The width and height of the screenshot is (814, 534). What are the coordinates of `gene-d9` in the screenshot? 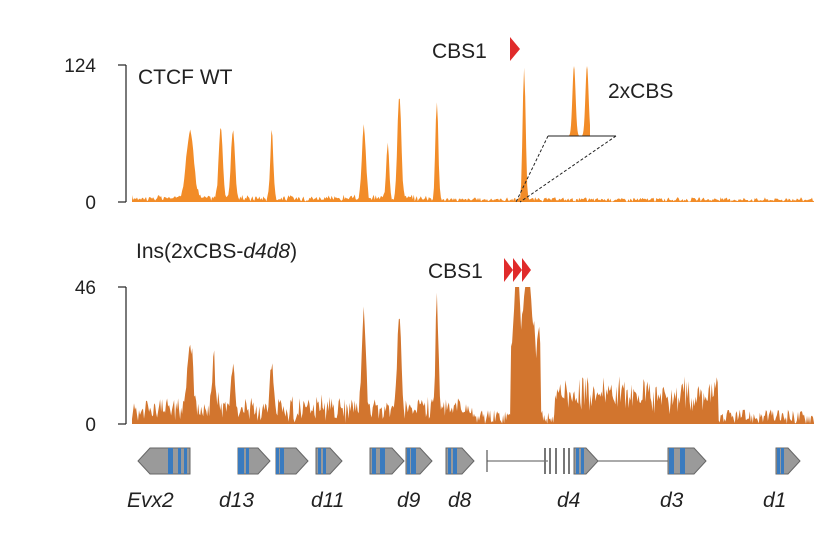 It's located at (401, 461).